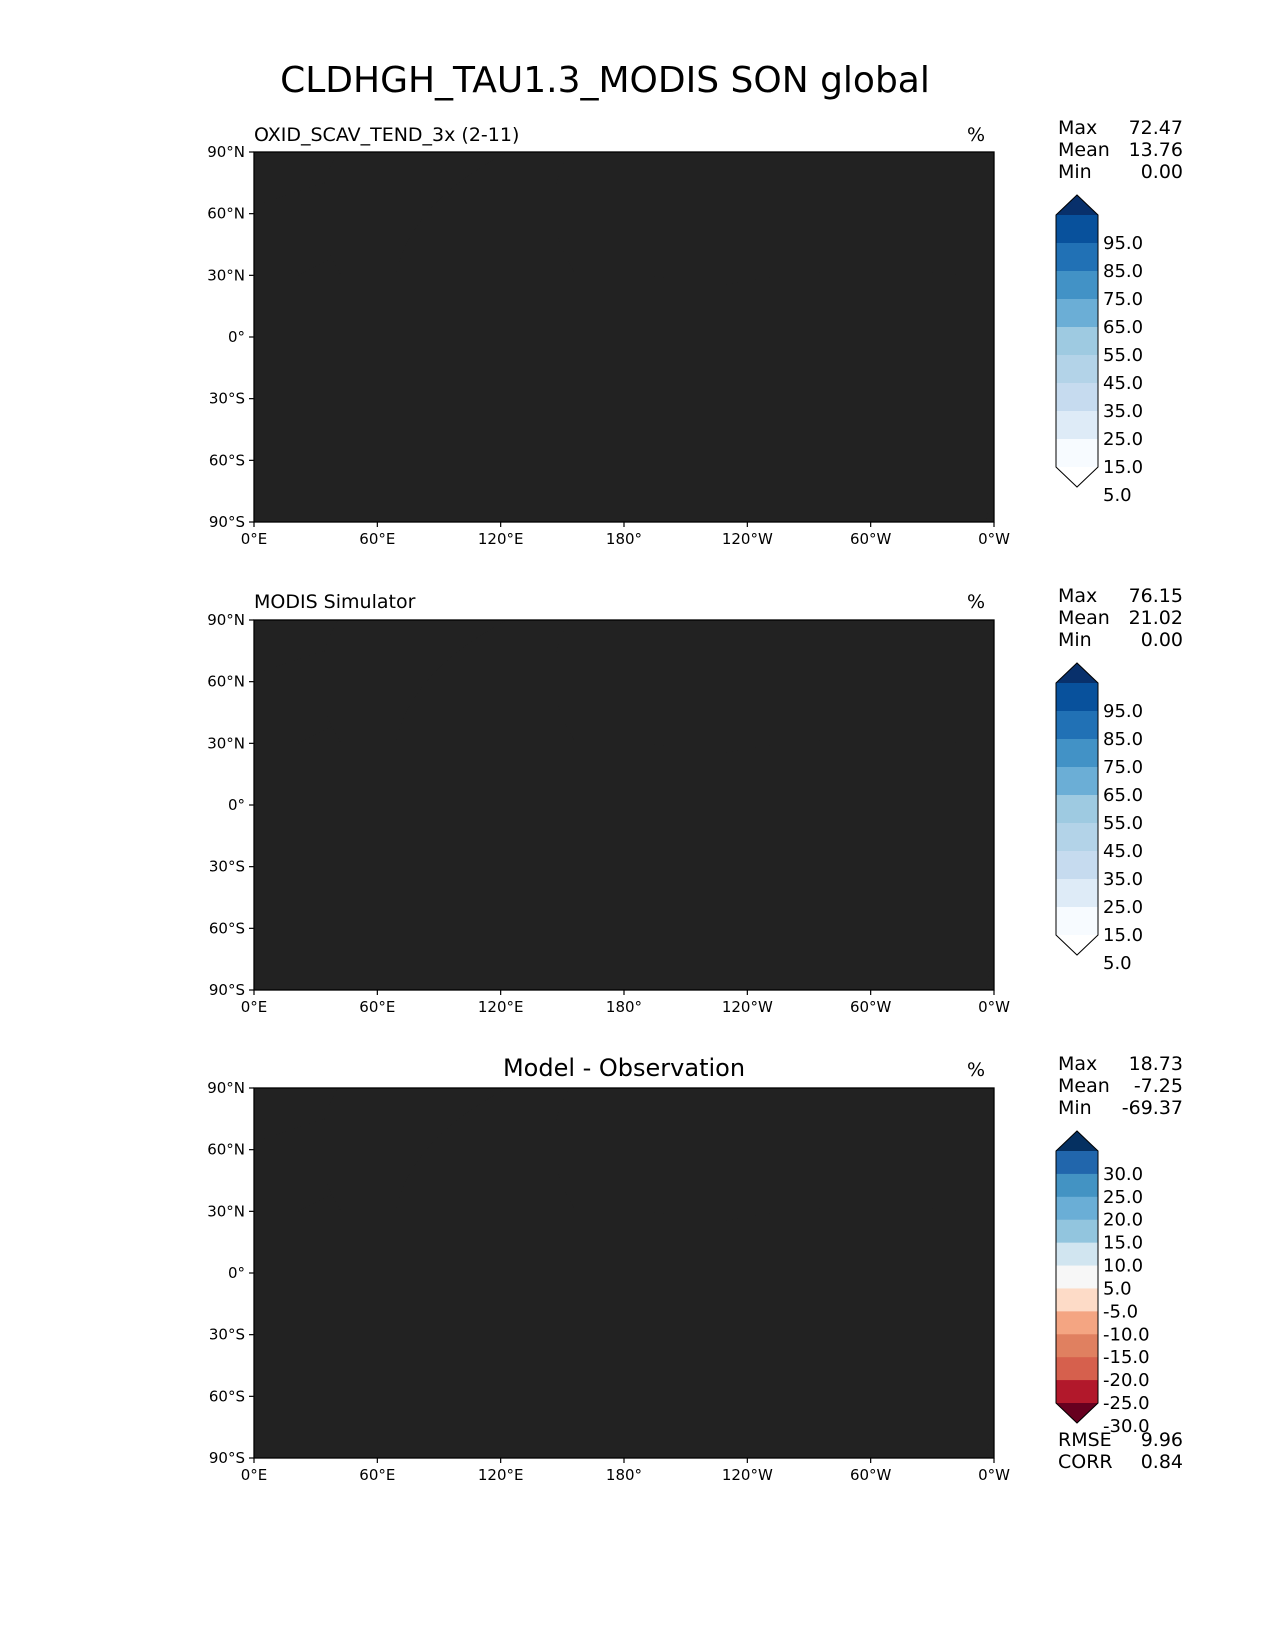 This screenshot has height=1650, width=1275. What do you see at coordinates (1156, 596) in the screenshot?
I see `stat-value: 76.15` at bounding box center [1156, 596].